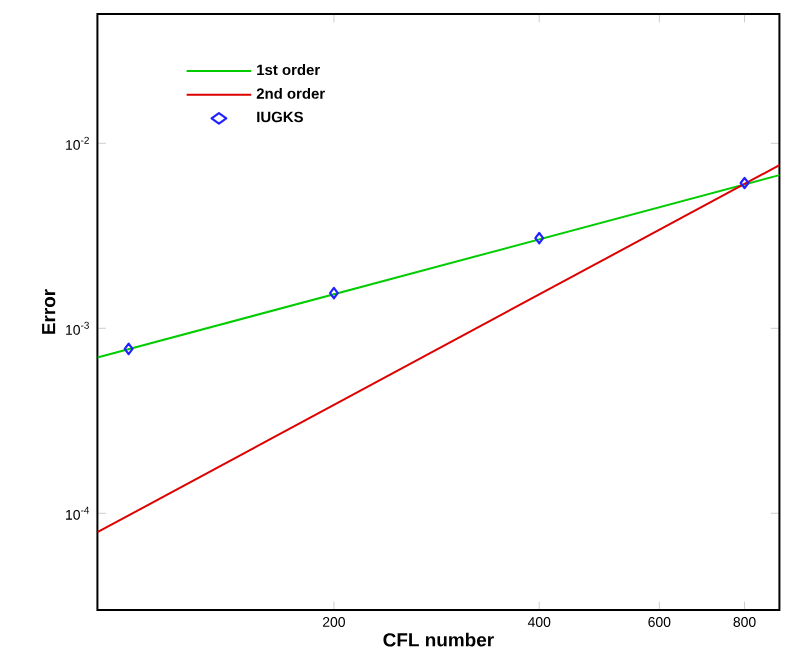 The height and width of the screenshot is (666, 798). What do you see at coordinates (438, 639) in the screenshot?
I see `x-axis-title: CFL number` at bounding box center [438, 639].